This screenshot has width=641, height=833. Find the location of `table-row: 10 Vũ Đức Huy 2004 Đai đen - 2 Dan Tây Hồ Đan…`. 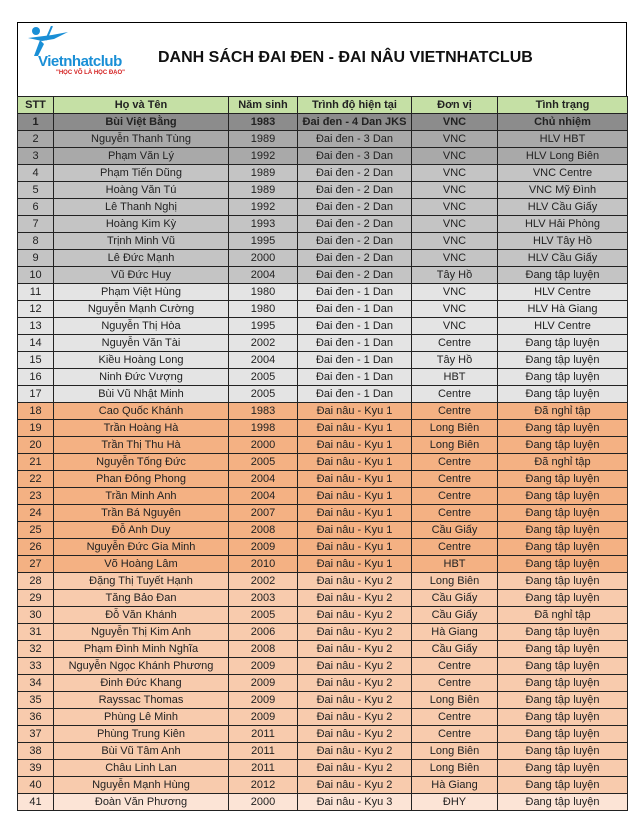

table-row: 10 Vũ Đức Huy 2004 Đai đen - 2 Dan Tây Hồ Đan… is located at coordinates (322, 275).